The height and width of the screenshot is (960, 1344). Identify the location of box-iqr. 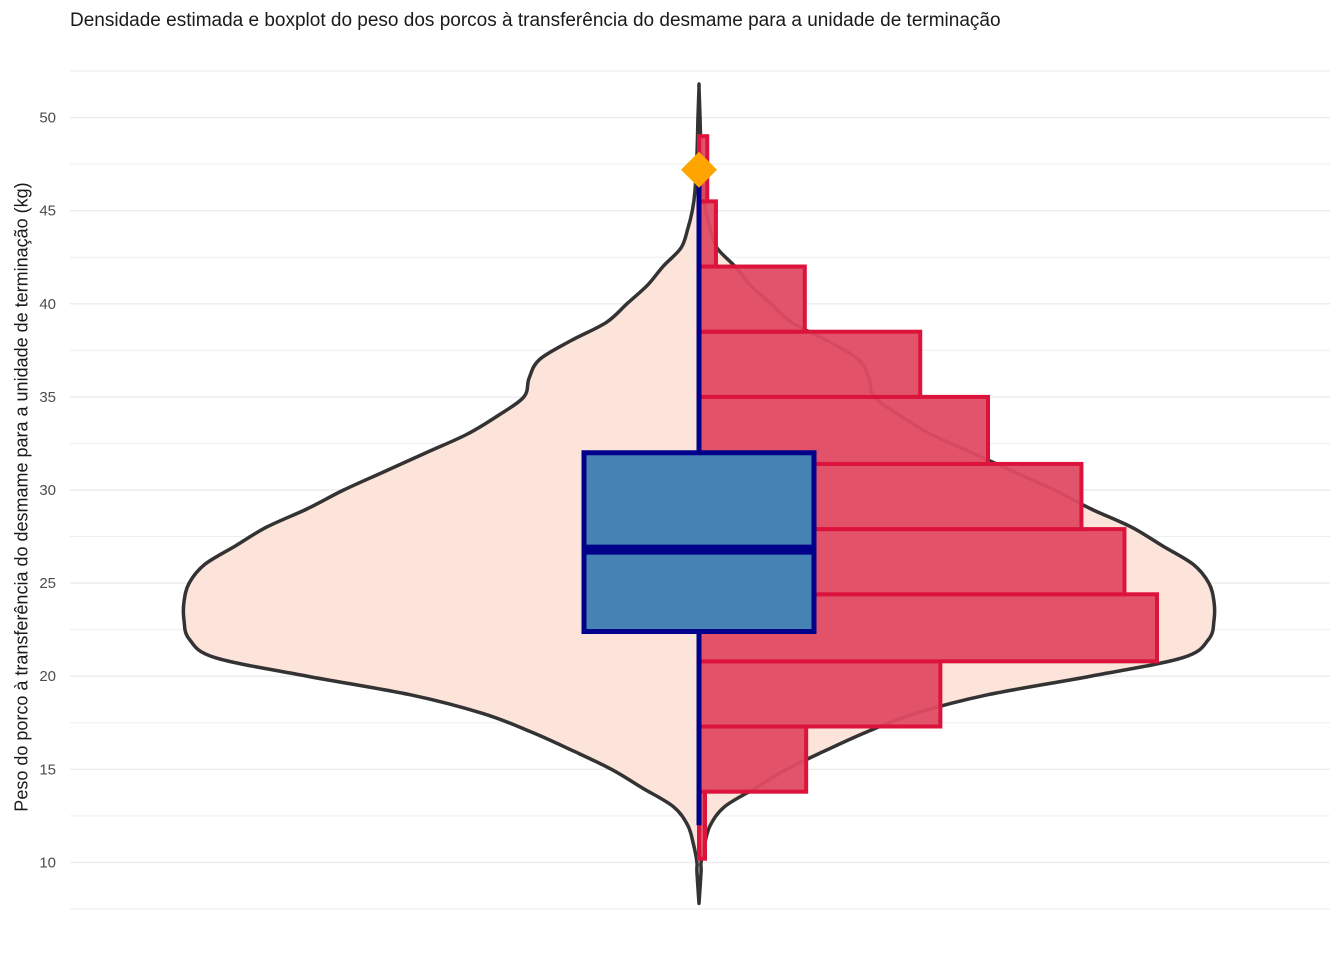
(699, 542).